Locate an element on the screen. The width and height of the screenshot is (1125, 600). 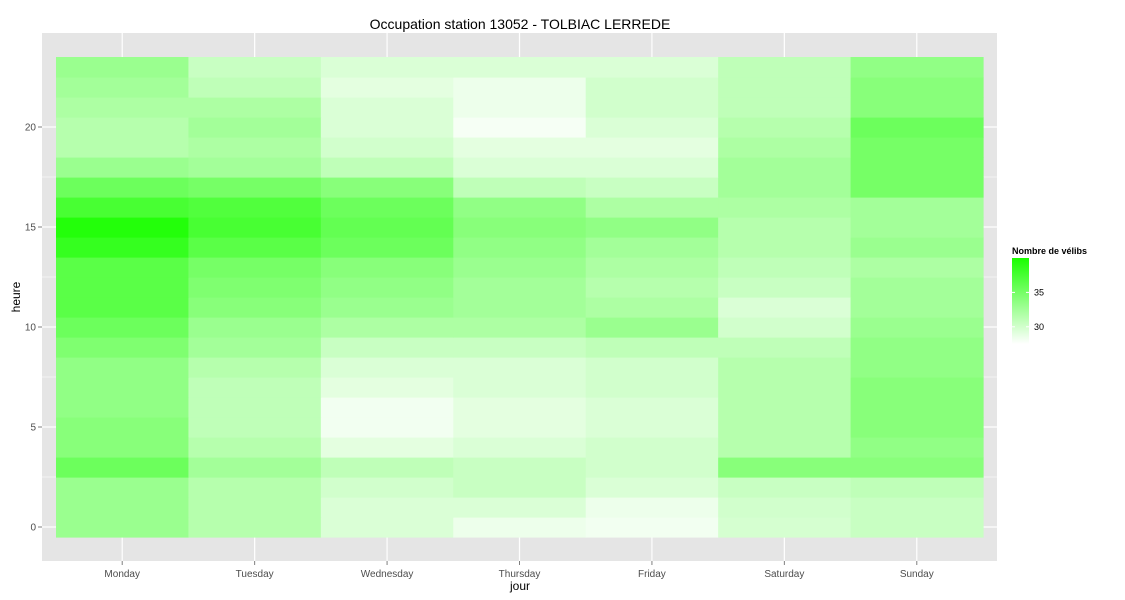
y-tick-label: 0 is located at coordinates (33, 528).